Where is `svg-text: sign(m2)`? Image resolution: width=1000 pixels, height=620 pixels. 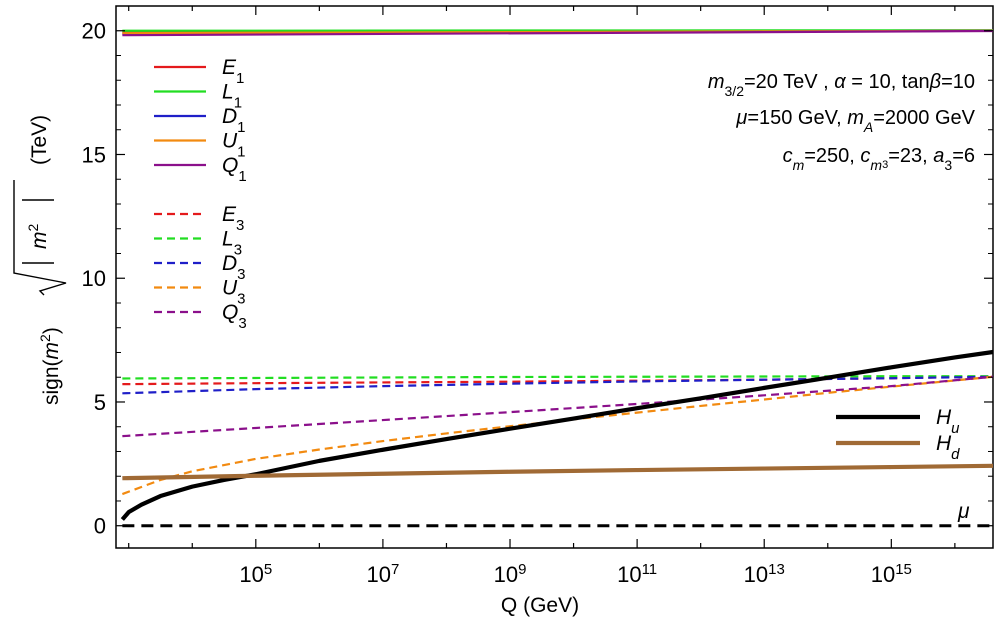 svg-text: sign(m2) is located at coordinates (50, 366).